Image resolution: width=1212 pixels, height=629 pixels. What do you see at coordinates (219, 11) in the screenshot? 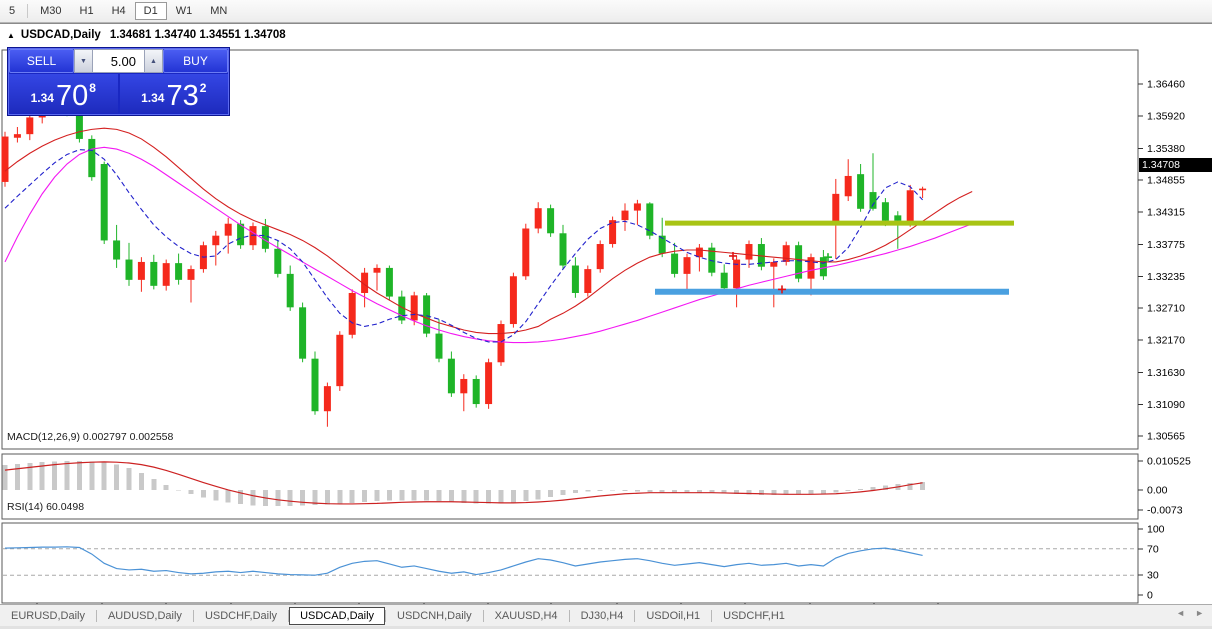
I see `timeframe-button-MN: MN` at bounding box center [219, 11].